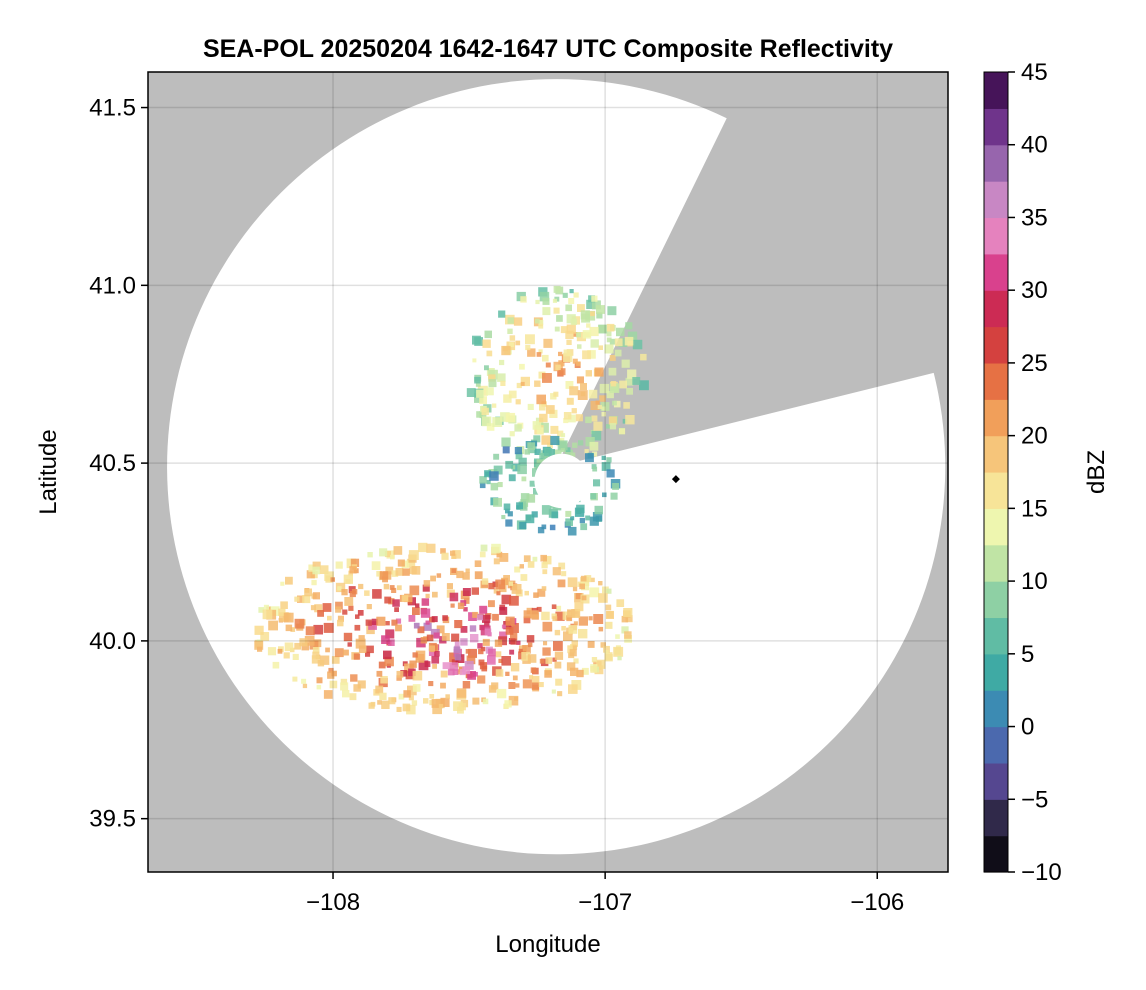 The image size is (1146, 990). Describe the element at coordinates (1034, 436) in the screenshot. I see `colorbar-tick-label: 20` at that location.